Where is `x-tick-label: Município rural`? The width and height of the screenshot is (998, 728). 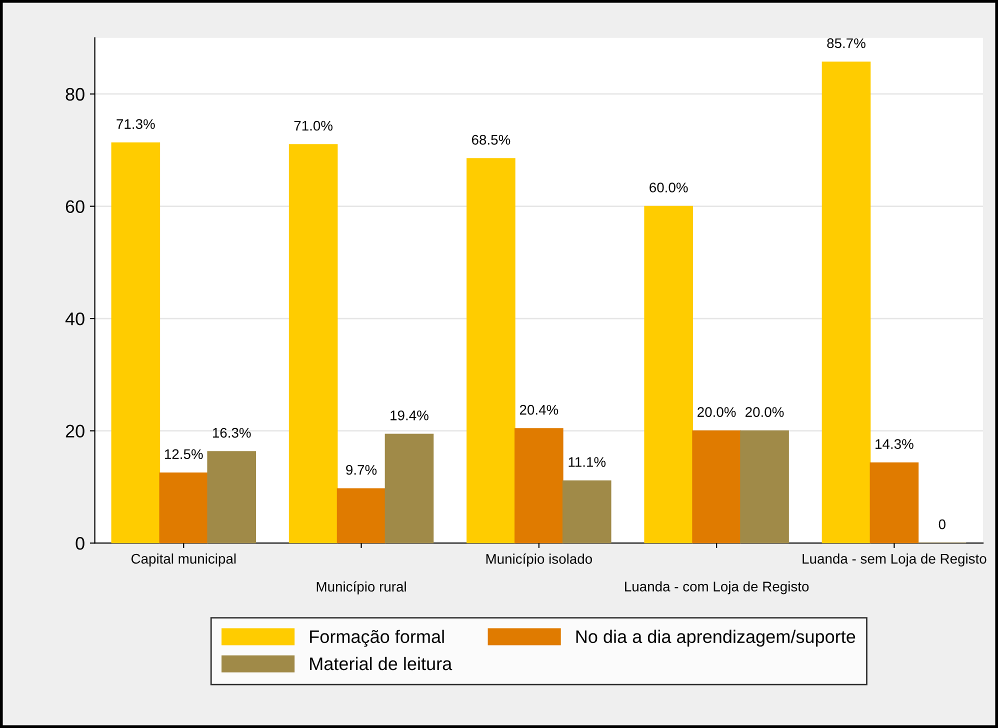 x-tick-label: Município rural is located at coordinates (361, 587).